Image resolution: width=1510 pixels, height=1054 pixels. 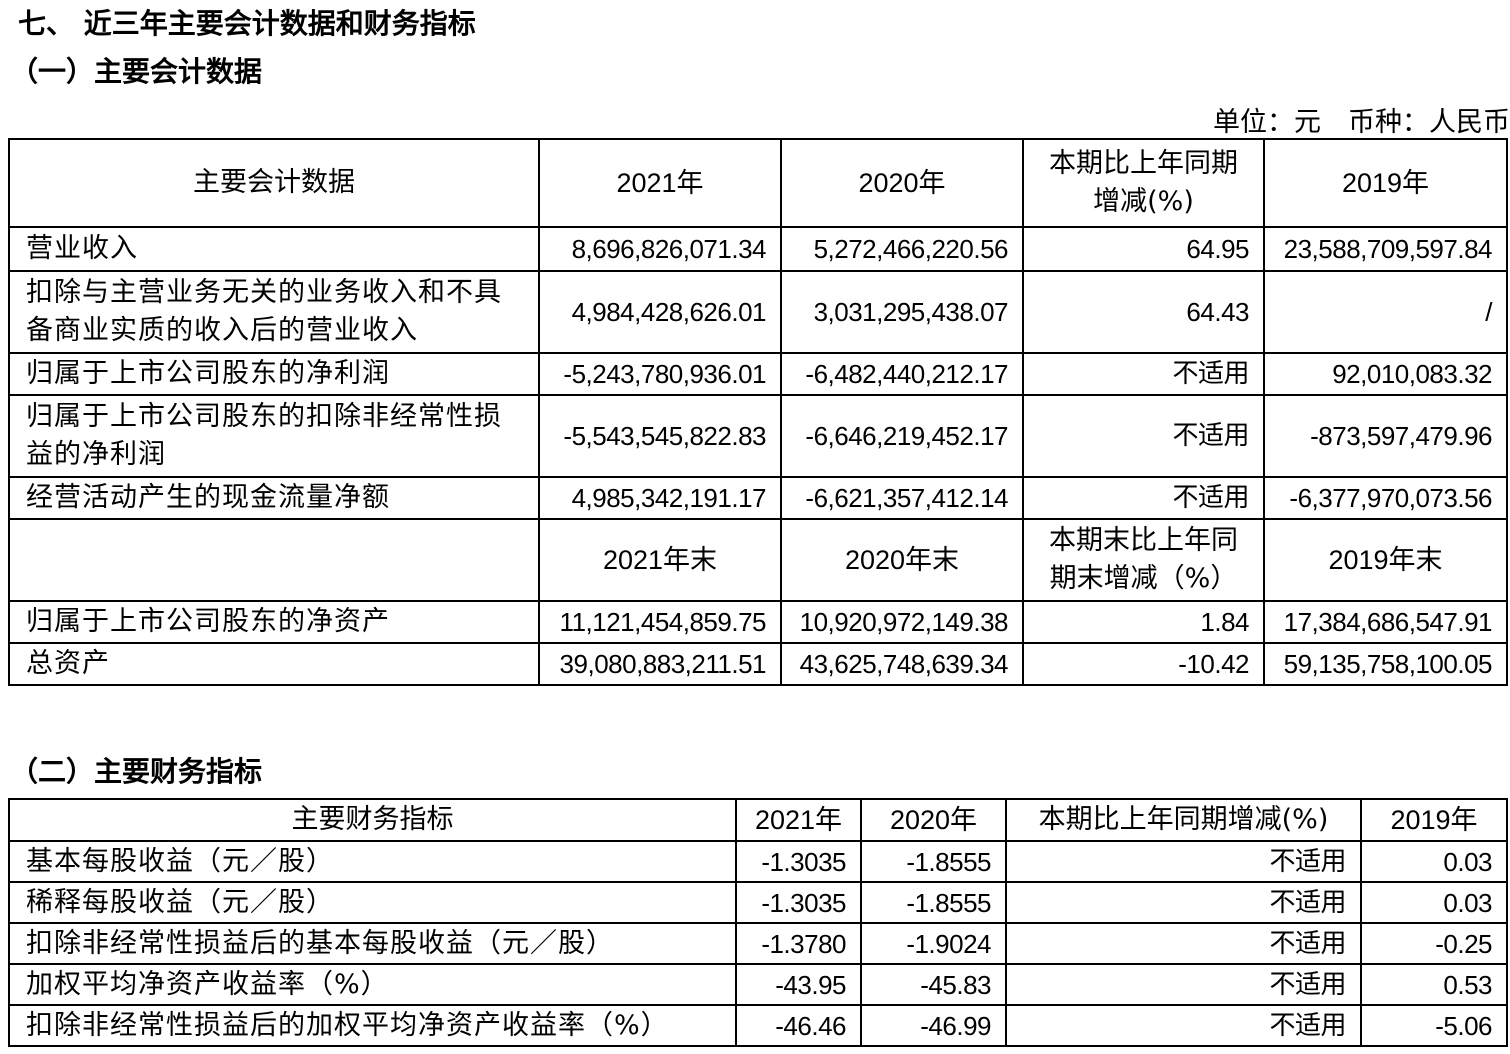 What do you see at coordinates (933, 984) in the screenshot?
I see `value-cell: -45.83` at bounding box center [933, 984].